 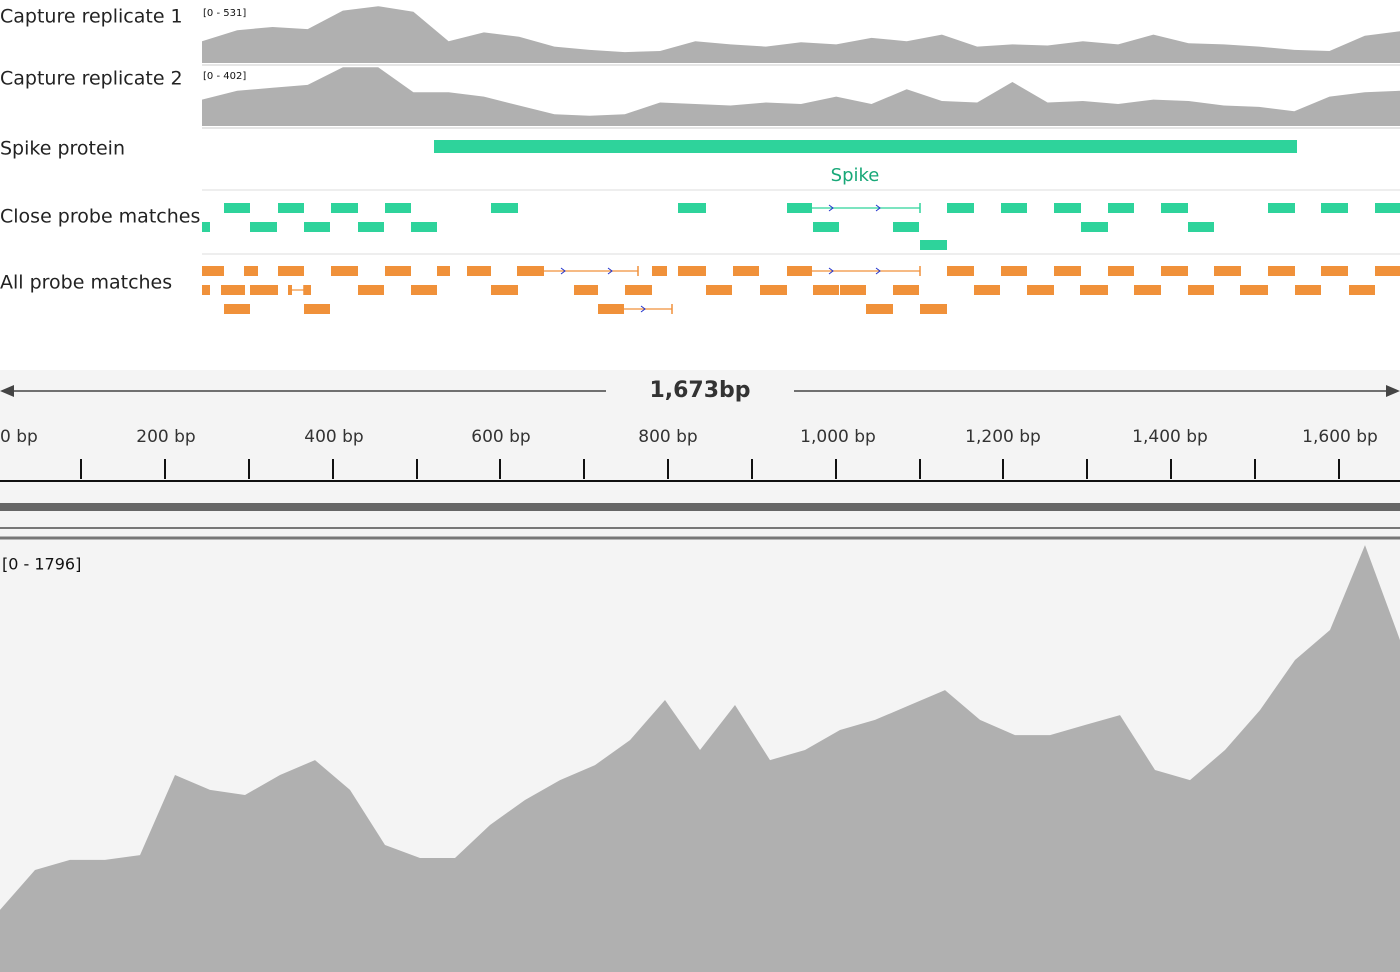 What do you see at coordinates (333, 437) in the screenshot?
I see `ruler-tick-label: 400 bp` at bounding box center [333, 437].